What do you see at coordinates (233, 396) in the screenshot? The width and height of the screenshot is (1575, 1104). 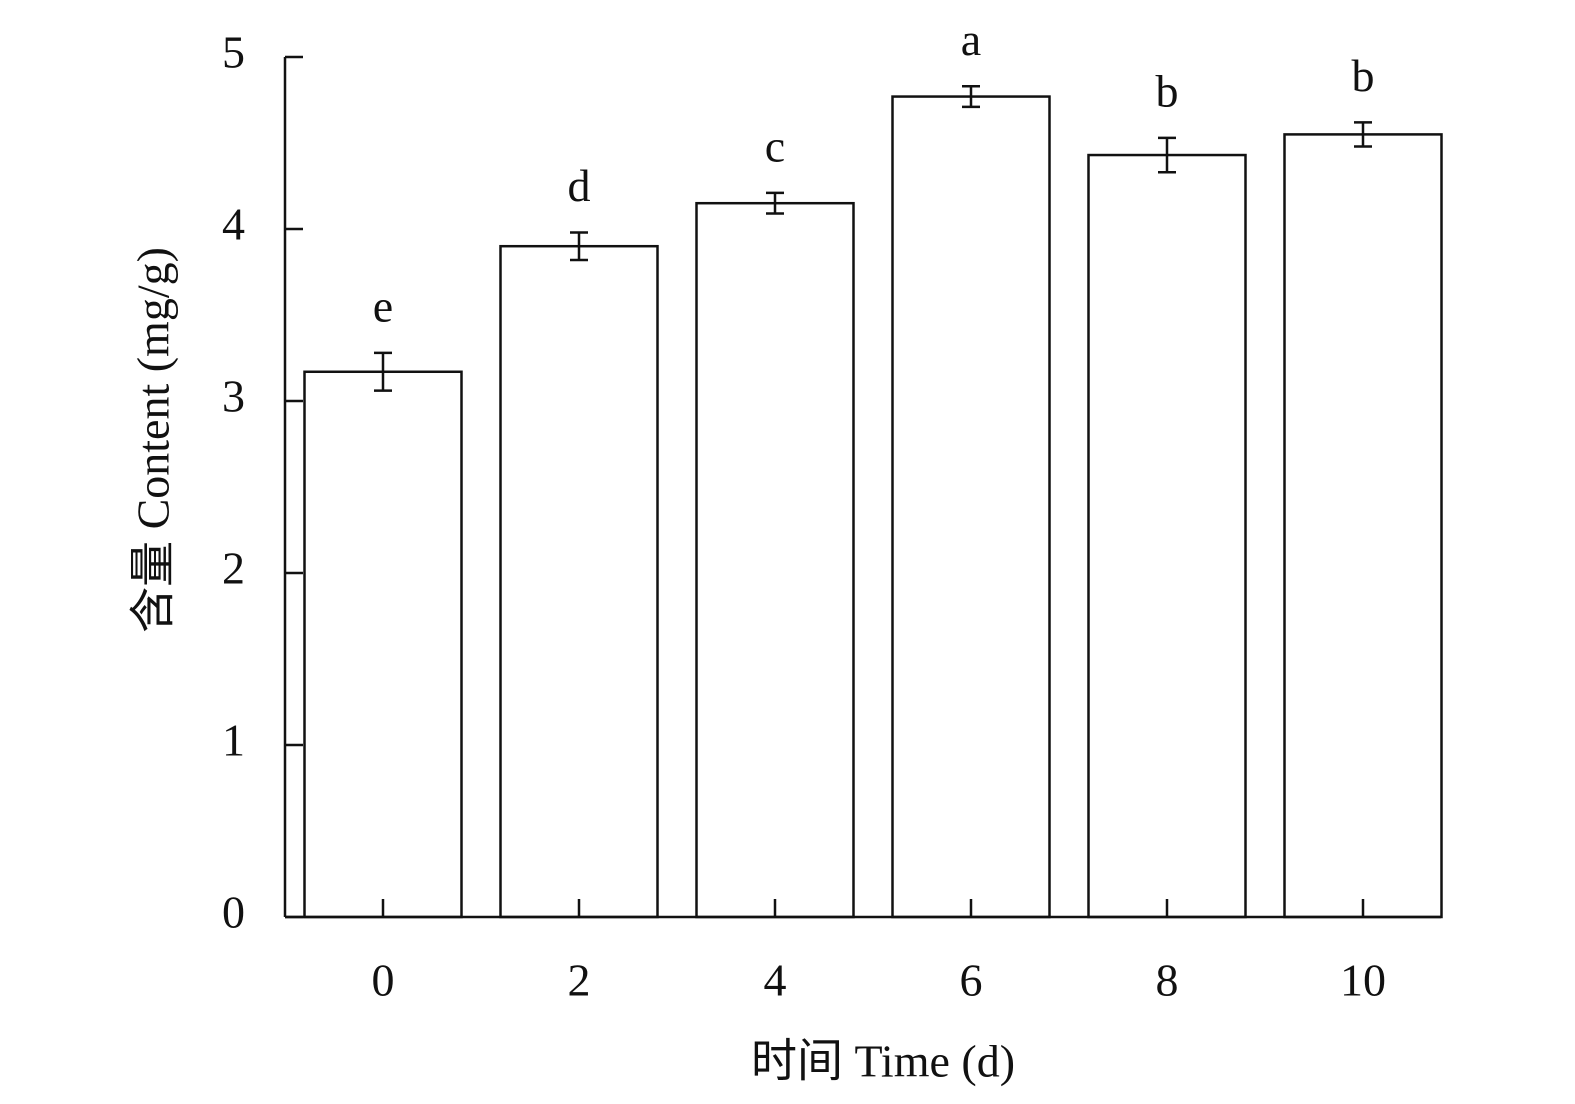 I see `y-tick-label: 3` at bounding box center [233, 396].